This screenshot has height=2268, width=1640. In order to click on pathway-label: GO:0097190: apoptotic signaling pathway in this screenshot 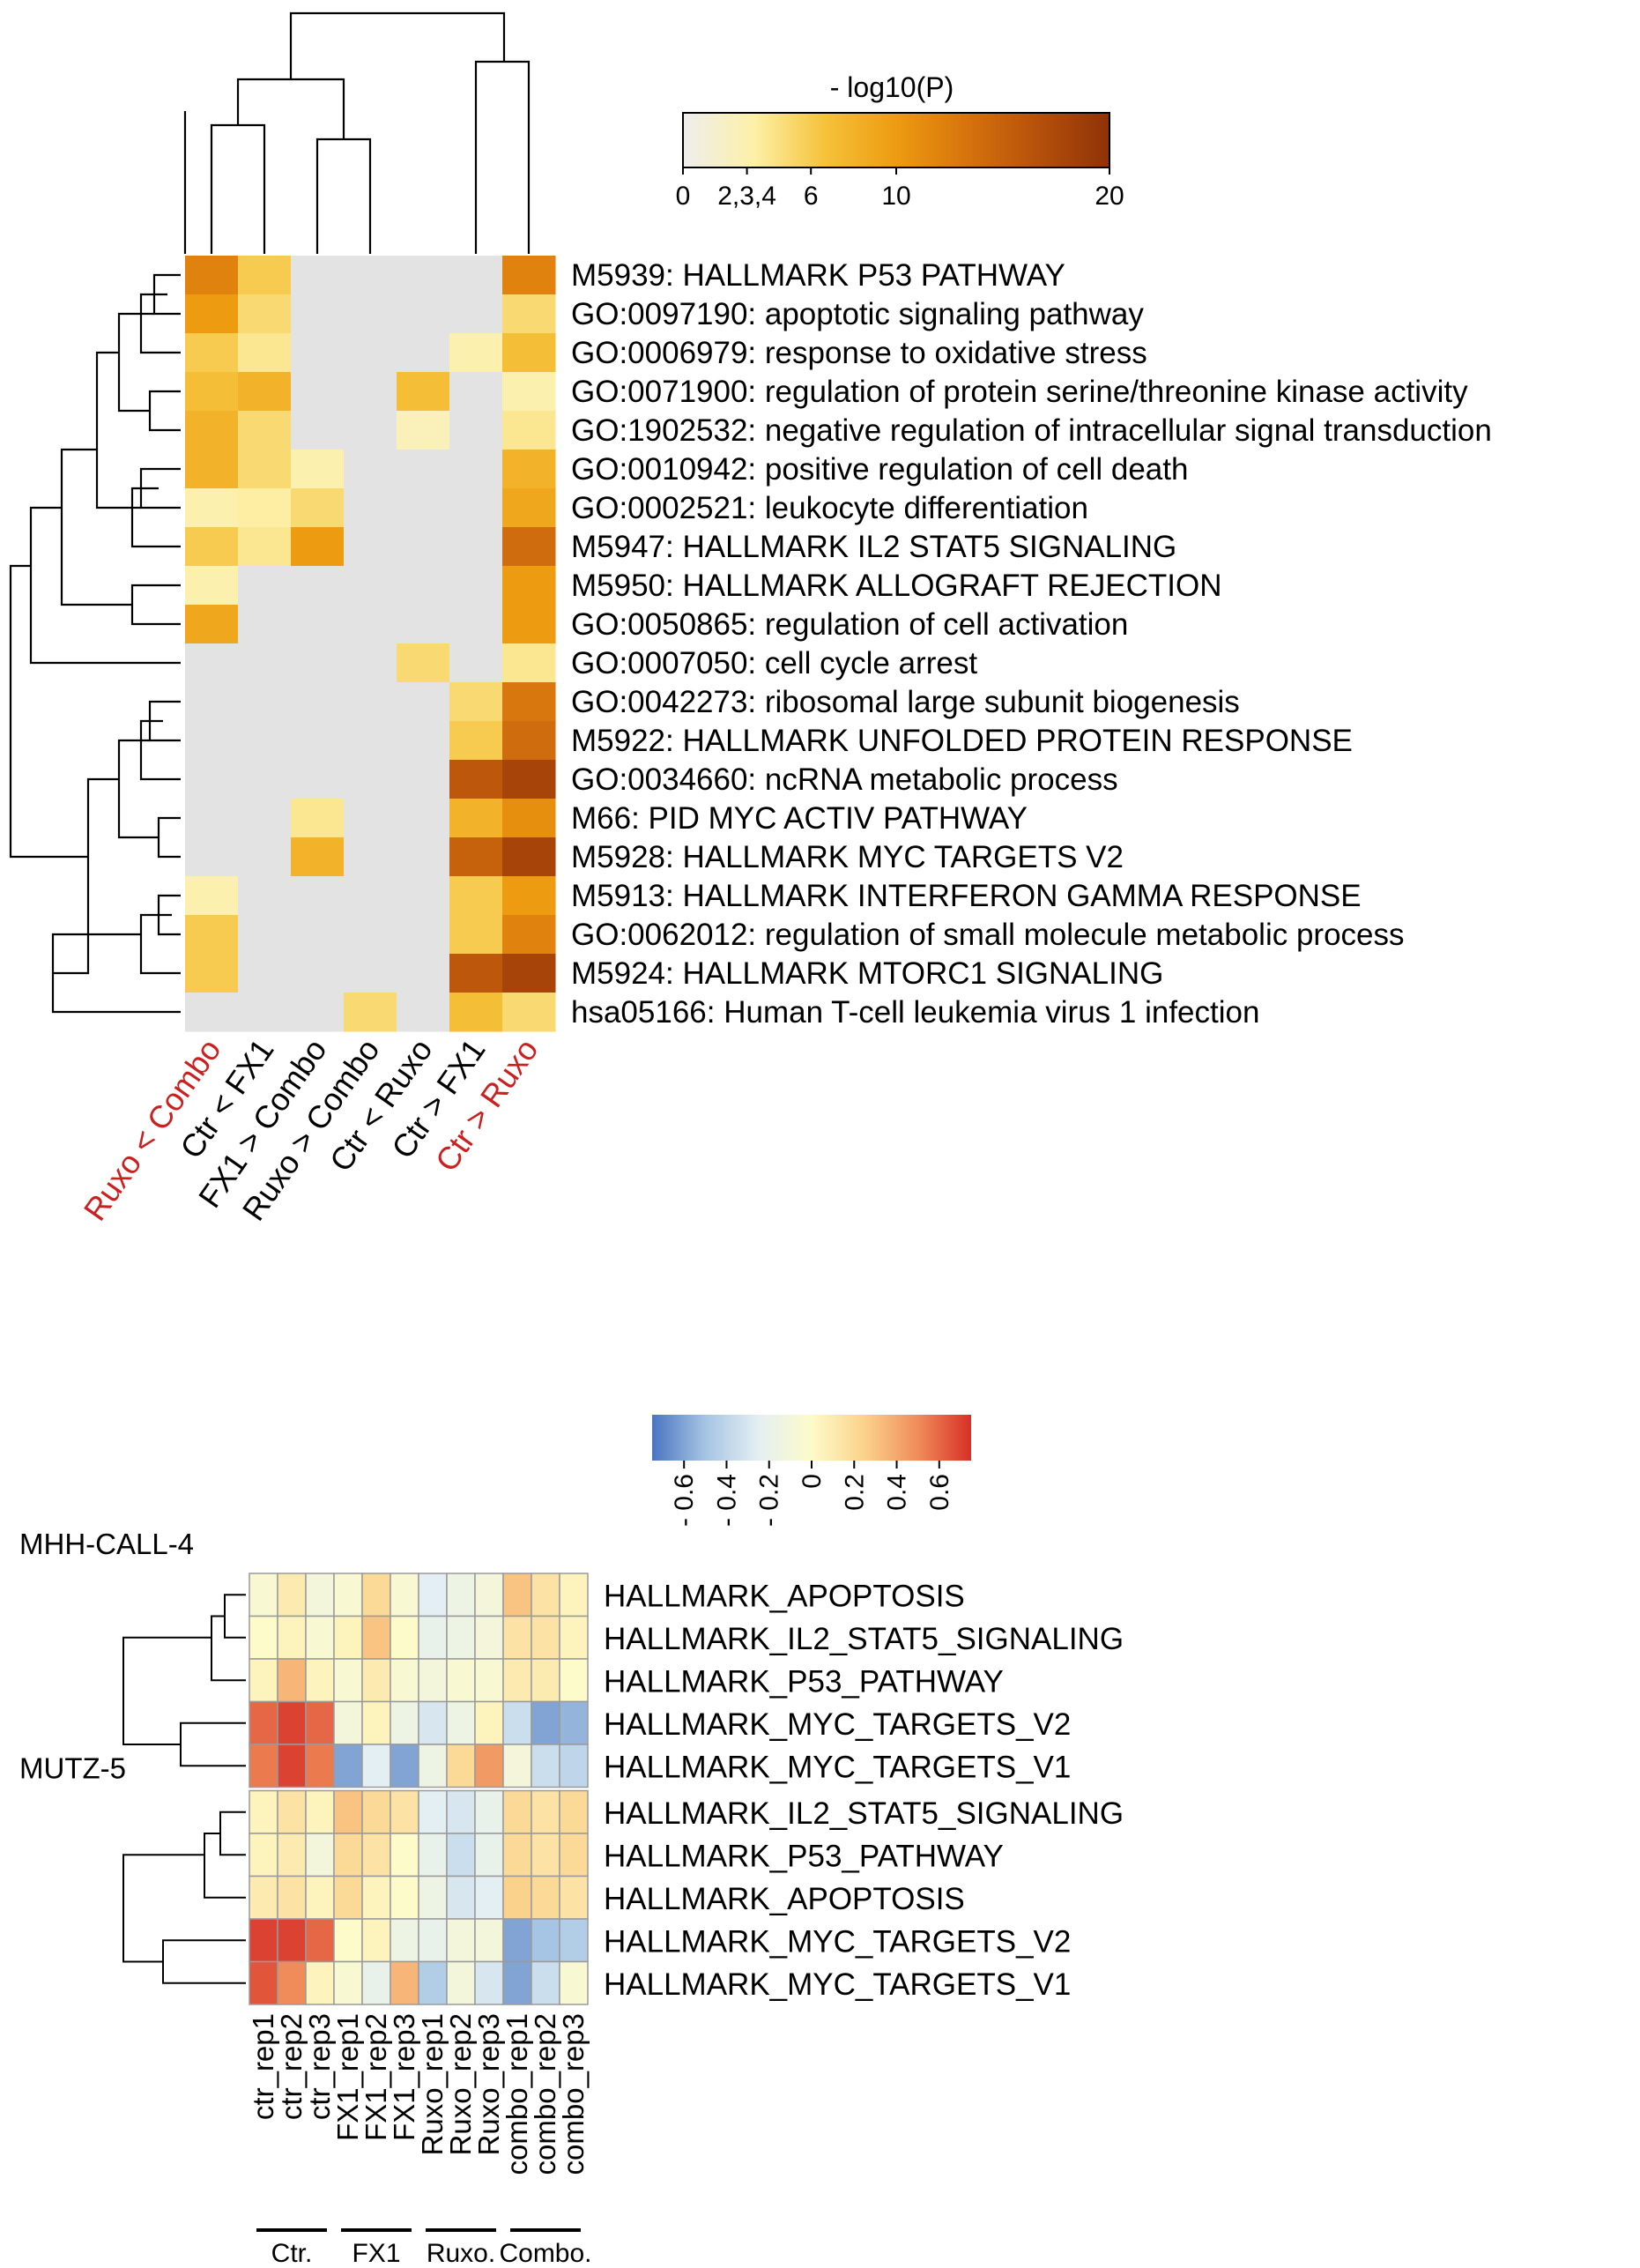, I will do `click(857, 314)`.